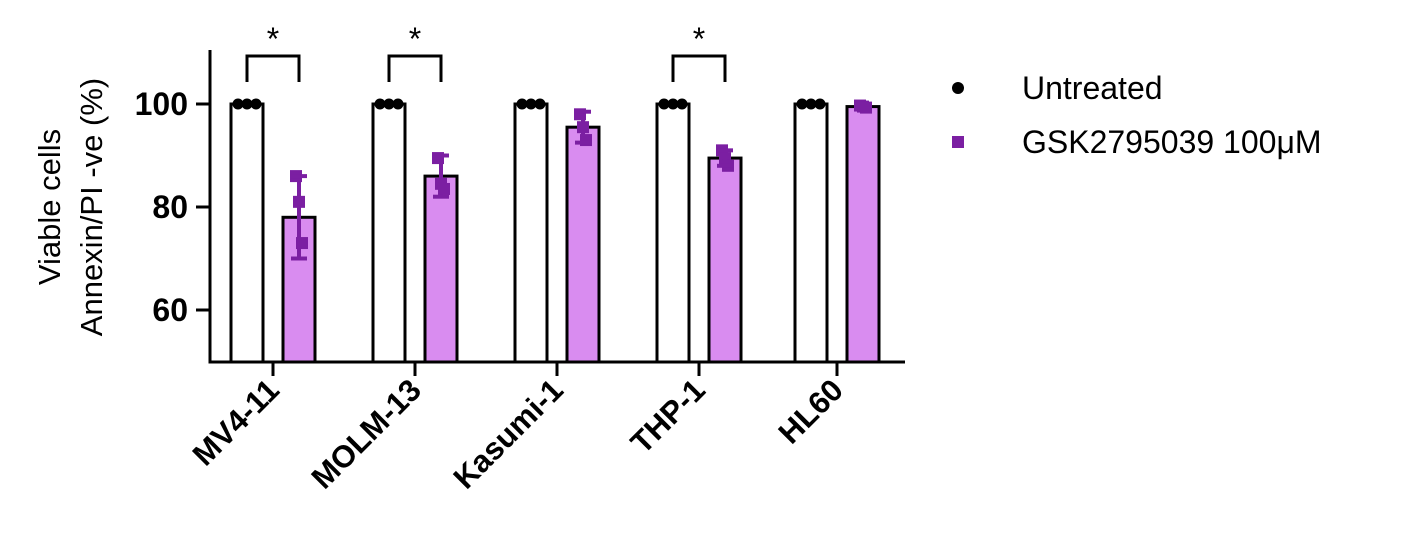 Image resolution: width=1428 pixels, height=536 pixels. Describe the element at coordinates (958, 88) in the screenshot. I see `legend-marker-untreated` at that location.